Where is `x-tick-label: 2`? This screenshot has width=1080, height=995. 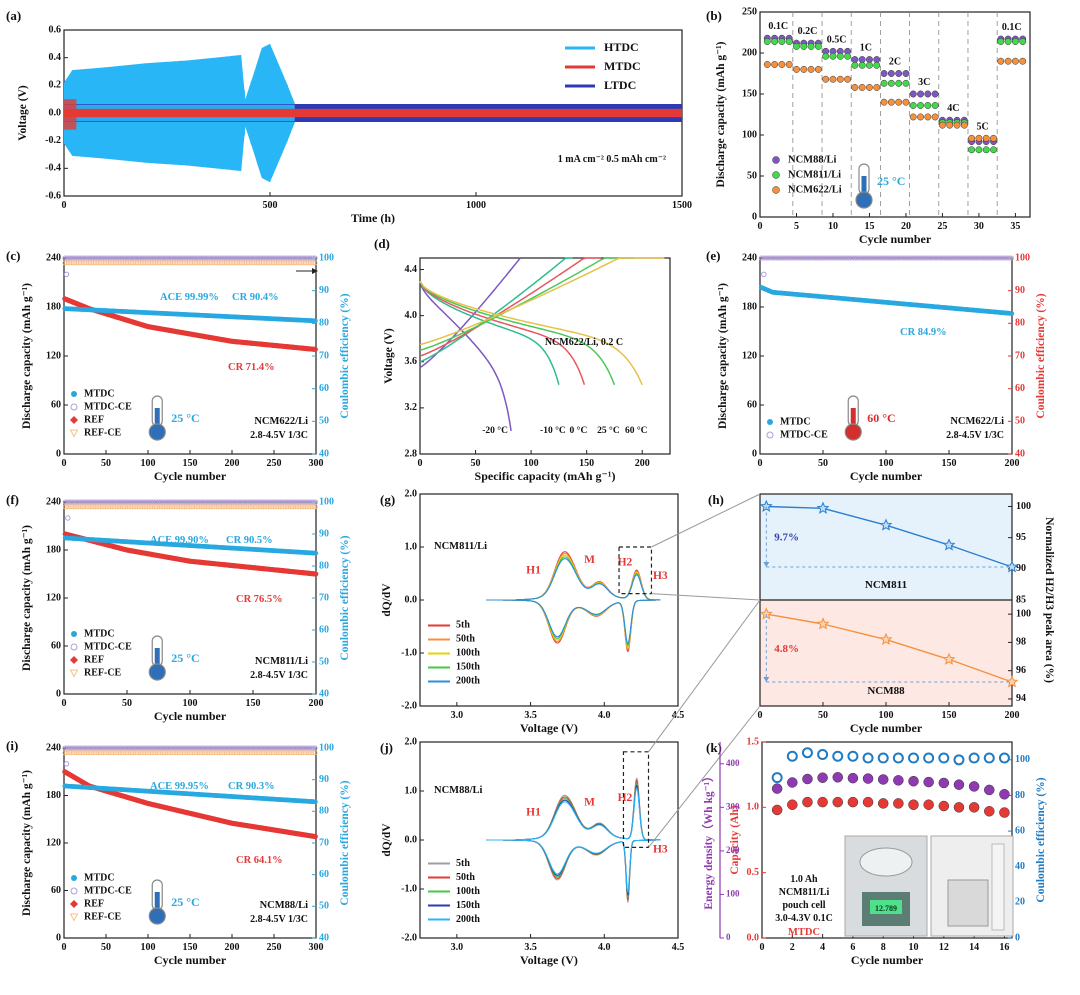
x-tick-label: 2 is located at coordinates (792, 947).